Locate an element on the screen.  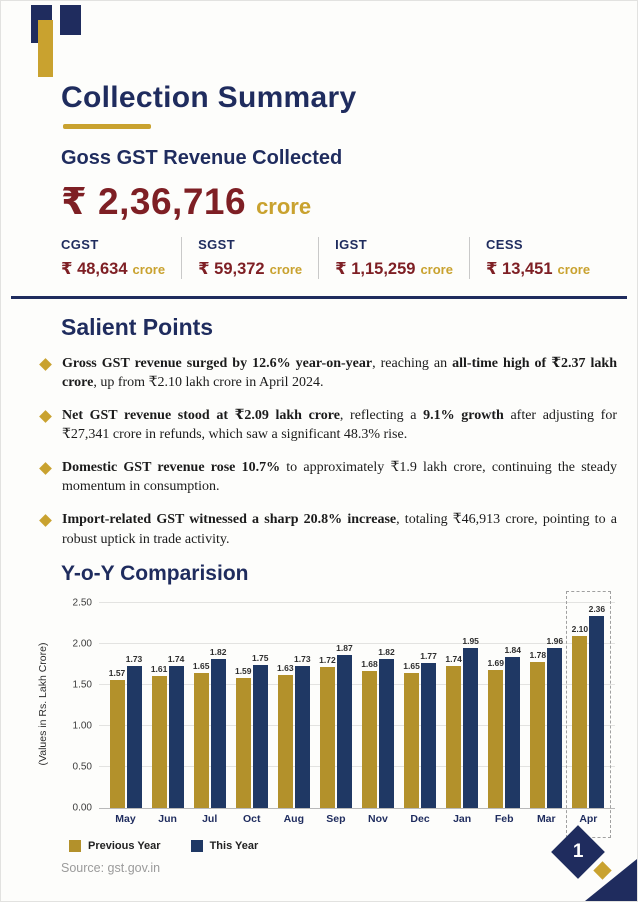
x-axis-label: Oct is located at coordinates (251, 819).